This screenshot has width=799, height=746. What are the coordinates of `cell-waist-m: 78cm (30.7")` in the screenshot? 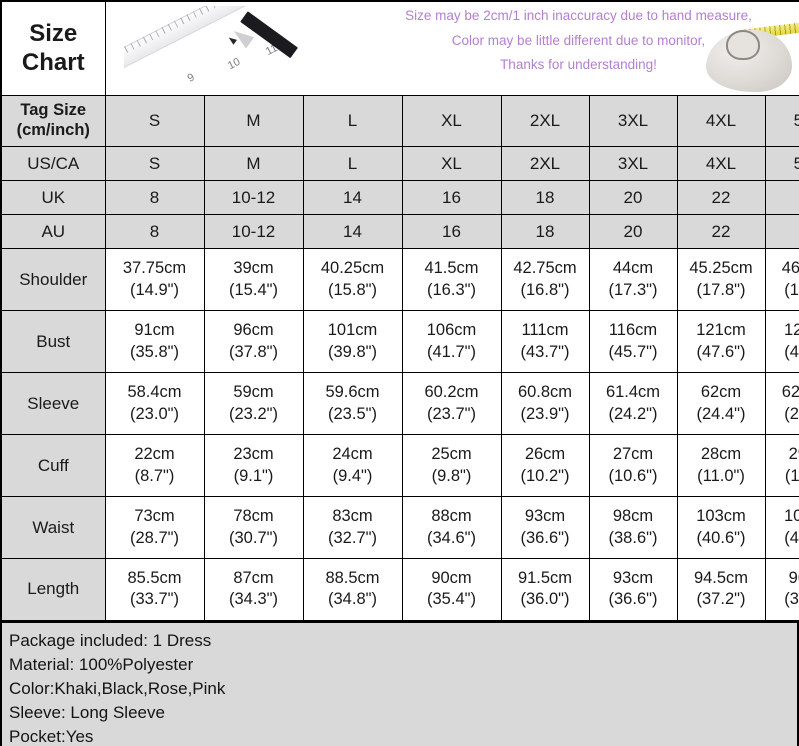 It's located at (253, 527).